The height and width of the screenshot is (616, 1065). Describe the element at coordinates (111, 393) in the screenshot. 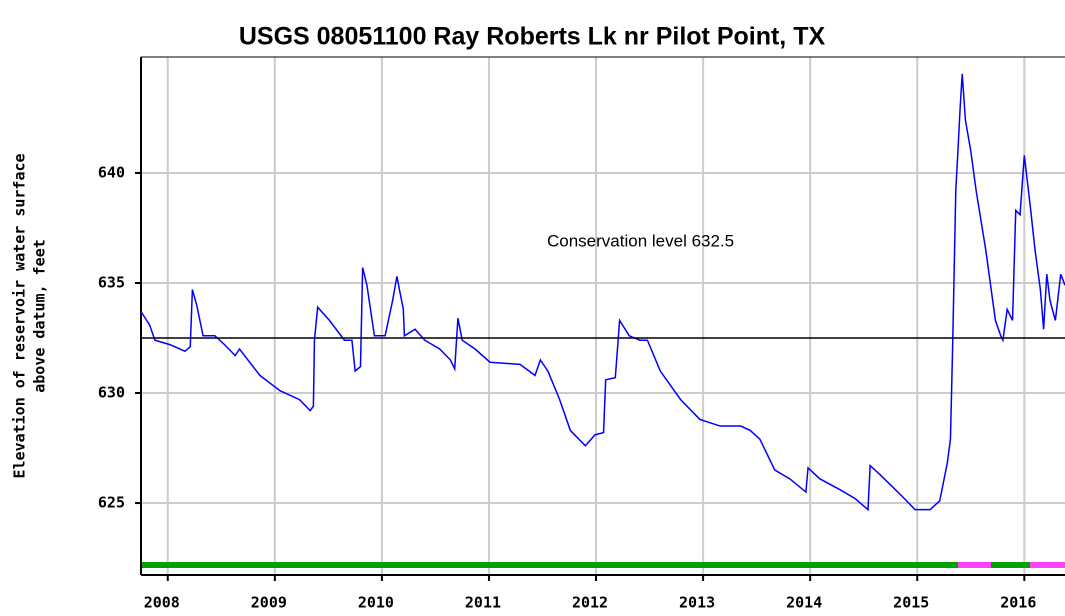

I see `y-tick-label: 630` at that location.